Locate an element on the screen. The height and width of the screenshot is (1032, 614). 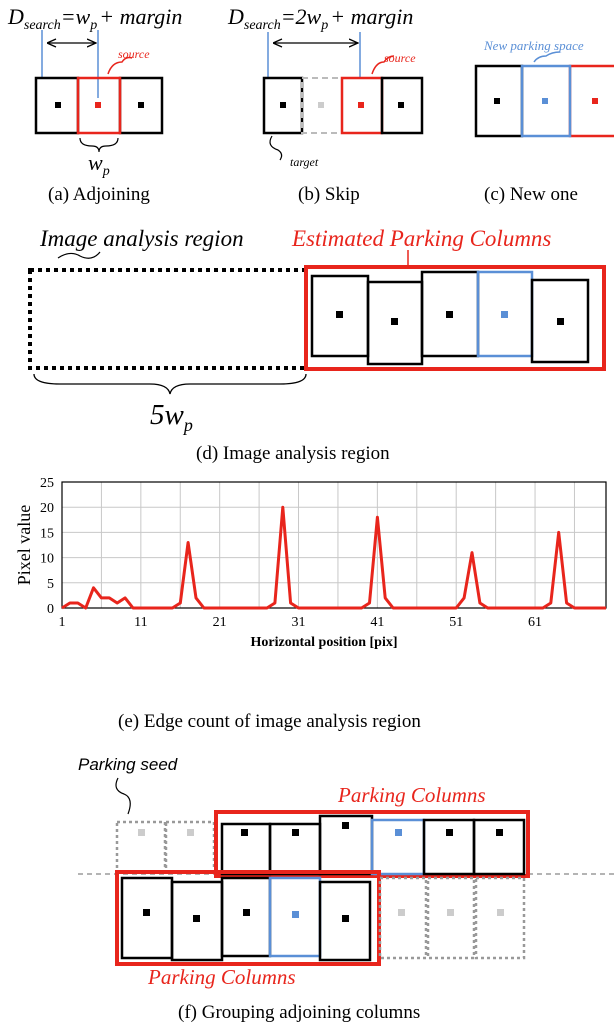
caption-c: (c) New one is located at coordinates (531, 194).